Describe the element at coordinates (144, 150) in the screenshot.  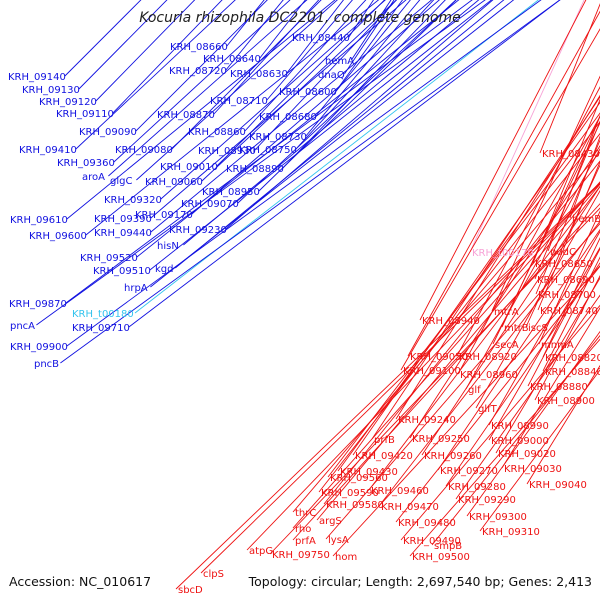
I see `plus-gene-label: KRH_09080` at that location.